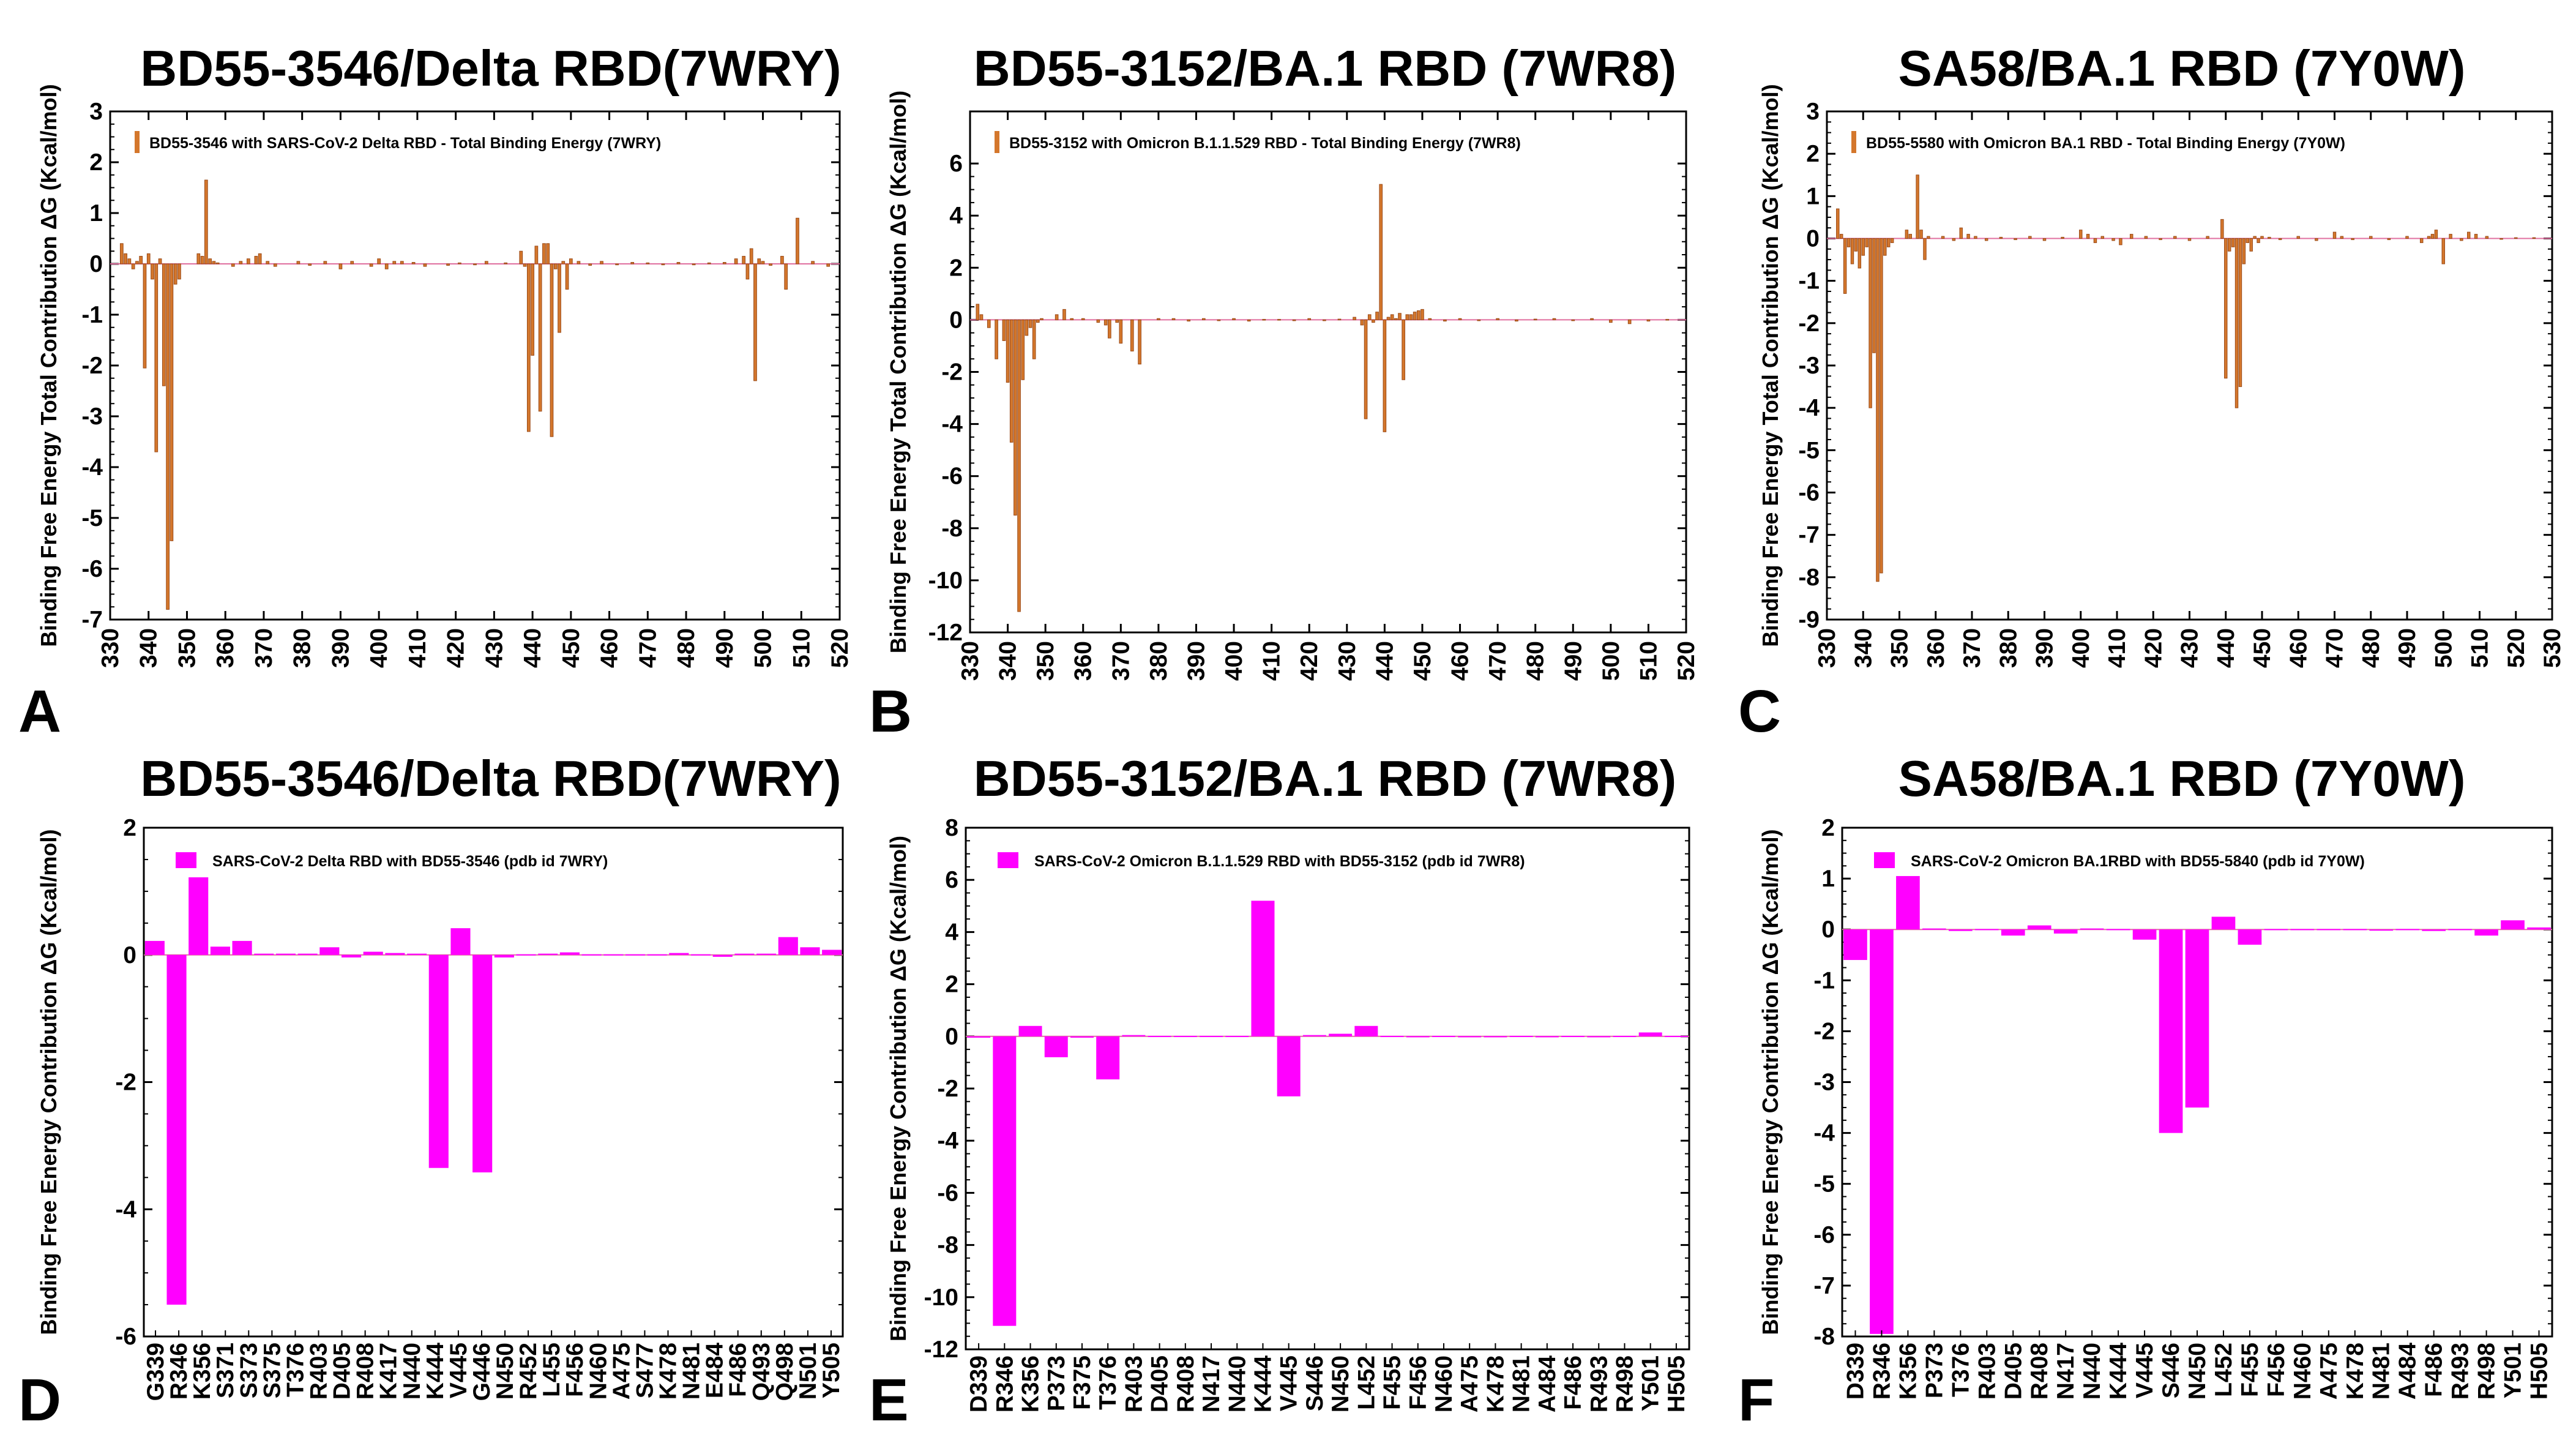 This screenshot has width=2576, height=1443. I want to click on x-tick-label: R408, so click(366, 1371).